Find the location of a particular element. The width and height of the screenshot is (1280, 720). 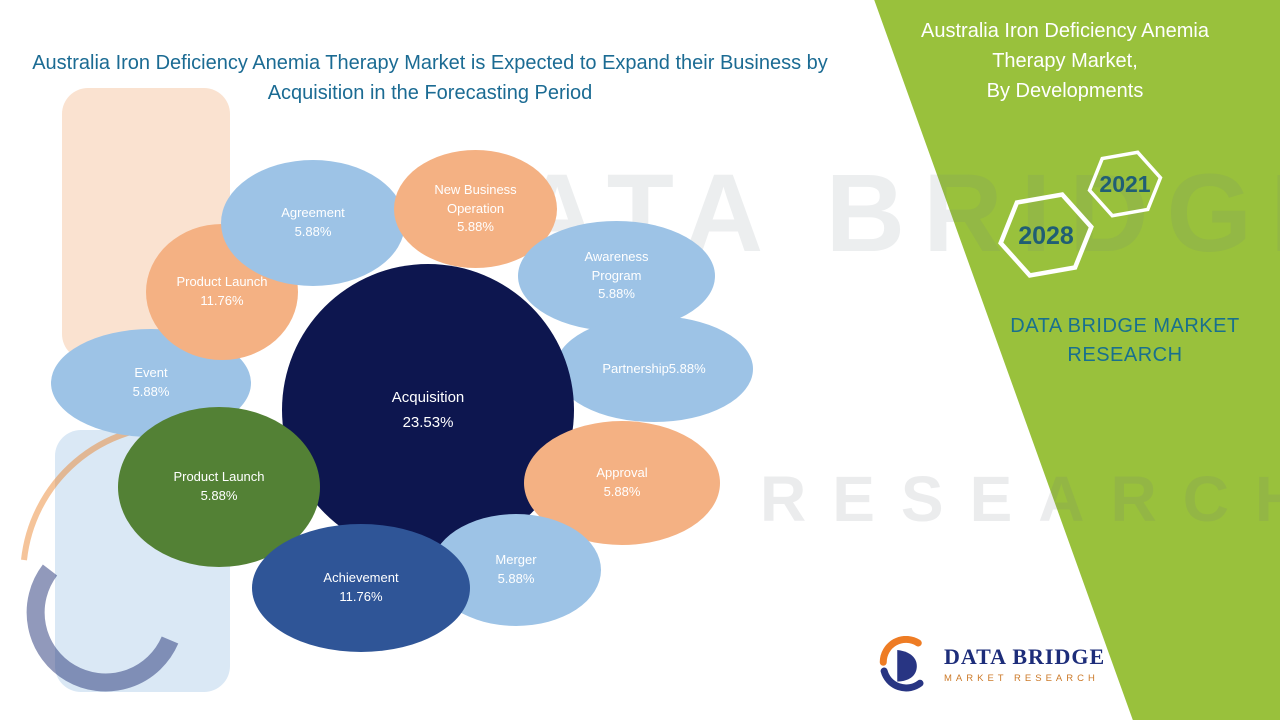

watermark-text-research: RESEARCH is located at coordinates (1020, 499).